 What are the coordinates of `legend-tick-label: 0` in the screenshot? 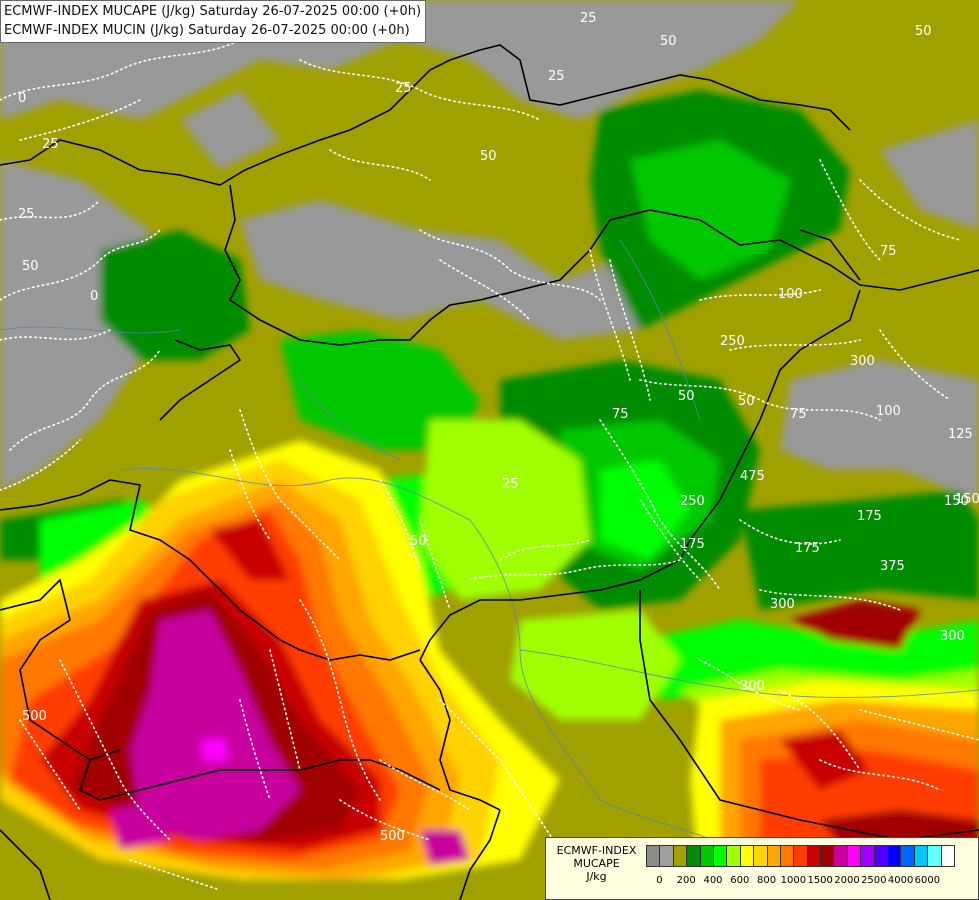 It's located at (659, 880).